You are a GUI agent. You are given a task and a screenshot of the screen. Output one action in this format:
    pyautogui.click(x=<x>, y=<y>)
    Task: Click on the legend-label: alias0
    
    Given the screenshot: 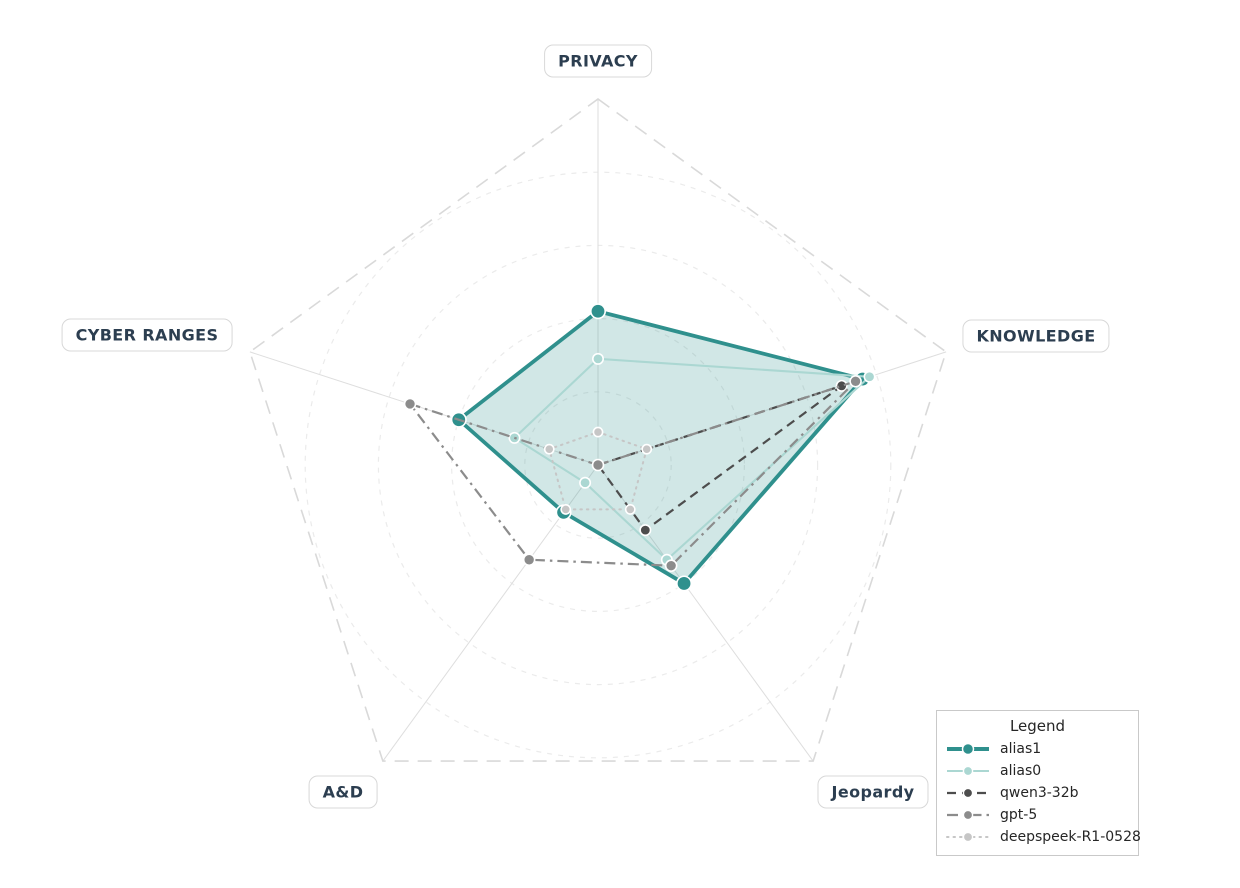 What is the action you would take?
    pyautogui.click(x=1021, y=771)
    